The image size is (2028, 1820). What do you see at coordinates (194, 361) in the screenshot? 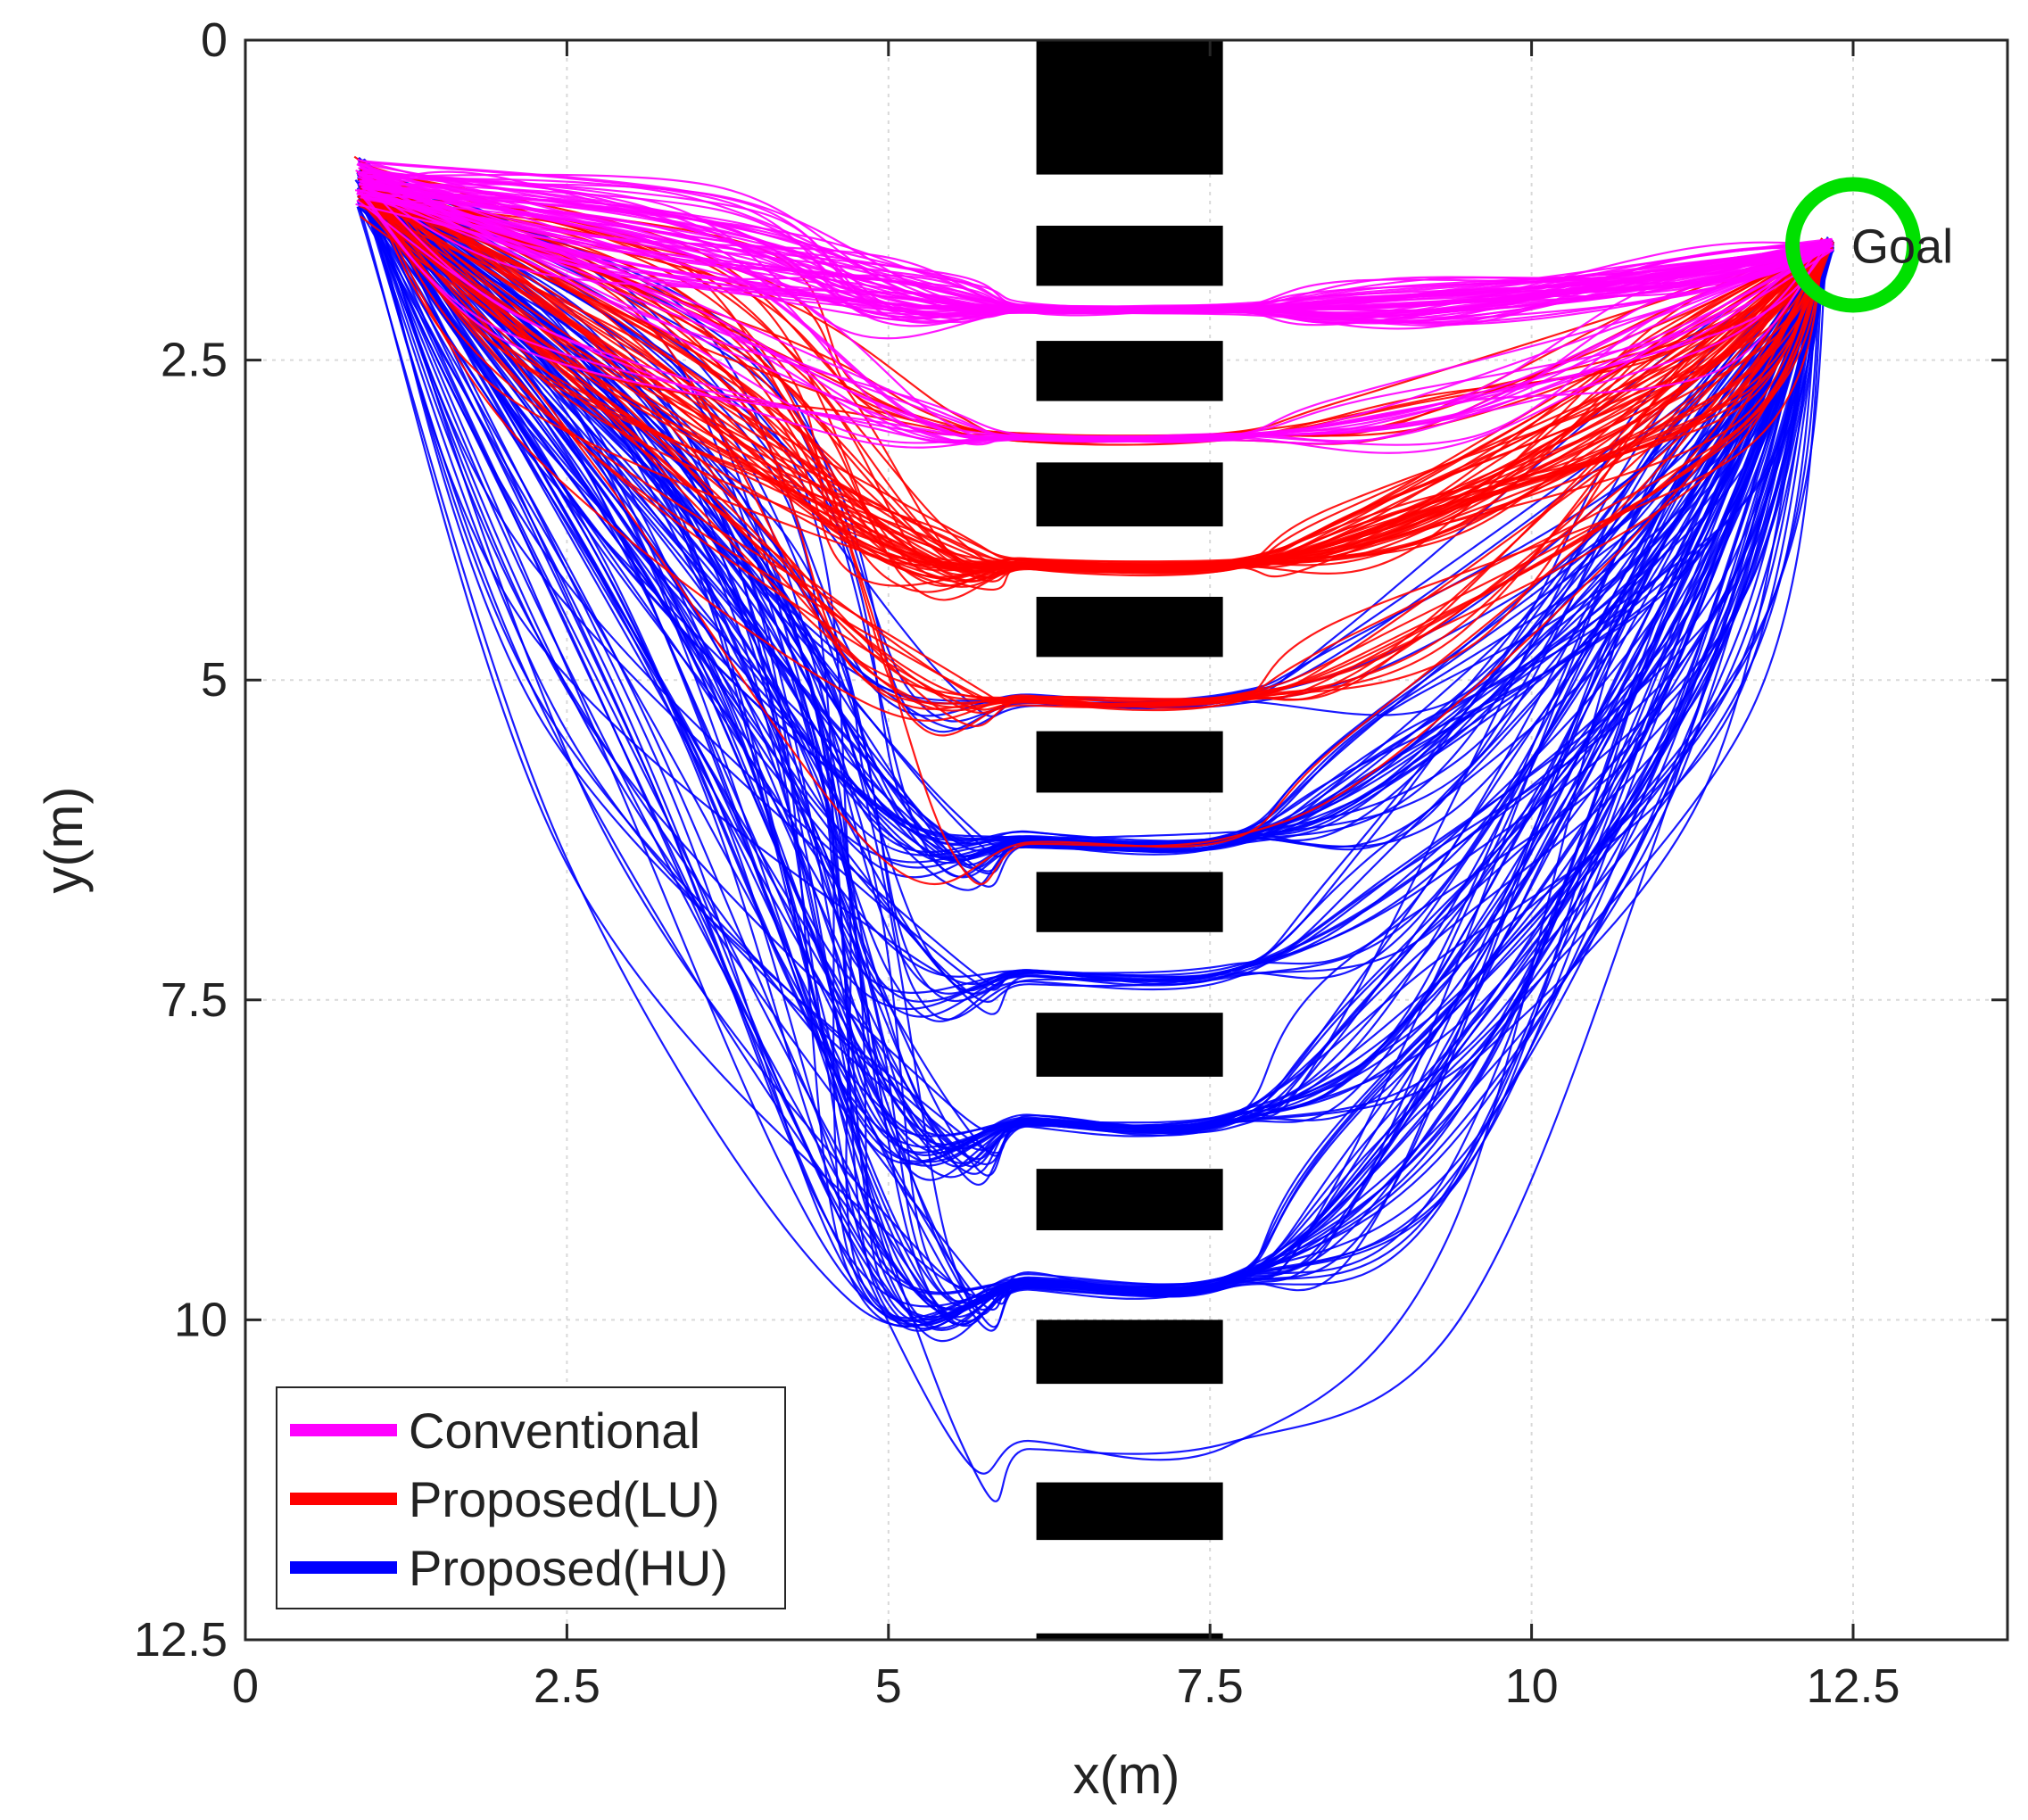
I see `y-tick-label: 2.5` at bounding box center [194, 361].